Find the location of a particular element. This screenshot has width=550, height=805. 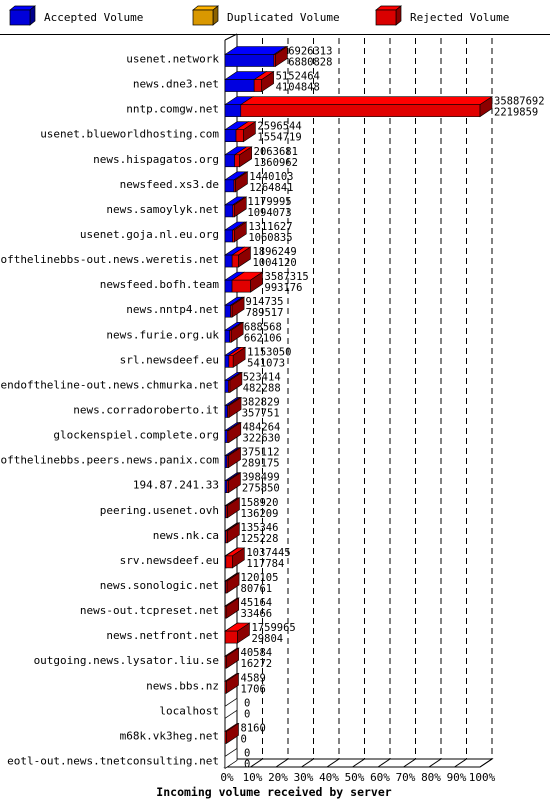

server-label: 194.87.241.33 is located at coordinates (176, 485).